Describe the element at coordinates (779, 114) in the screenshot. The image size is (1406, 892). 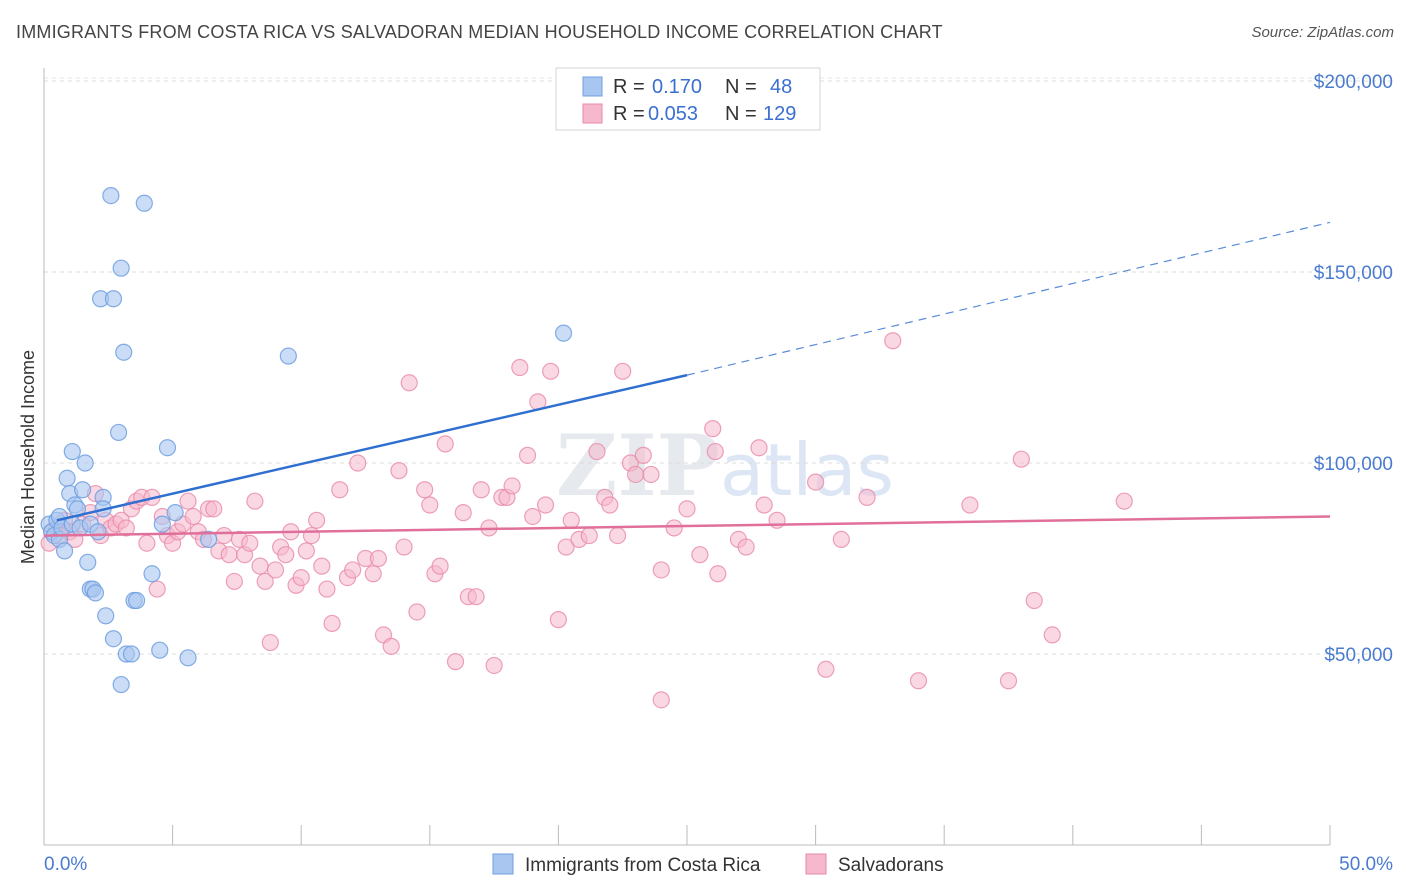
I see `legend-n-value-2: 129` at that location.